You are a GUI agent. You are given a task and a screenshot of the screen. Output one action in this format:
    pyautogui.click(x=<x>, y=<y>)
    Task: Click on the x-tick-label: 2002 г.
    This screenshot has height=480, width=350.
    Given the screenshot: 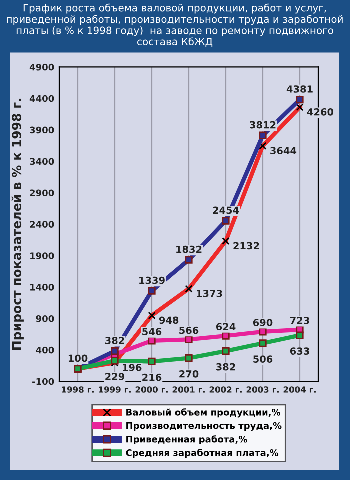 What is the action you would take?
    pyautogui.click(x=226, y=389)
    